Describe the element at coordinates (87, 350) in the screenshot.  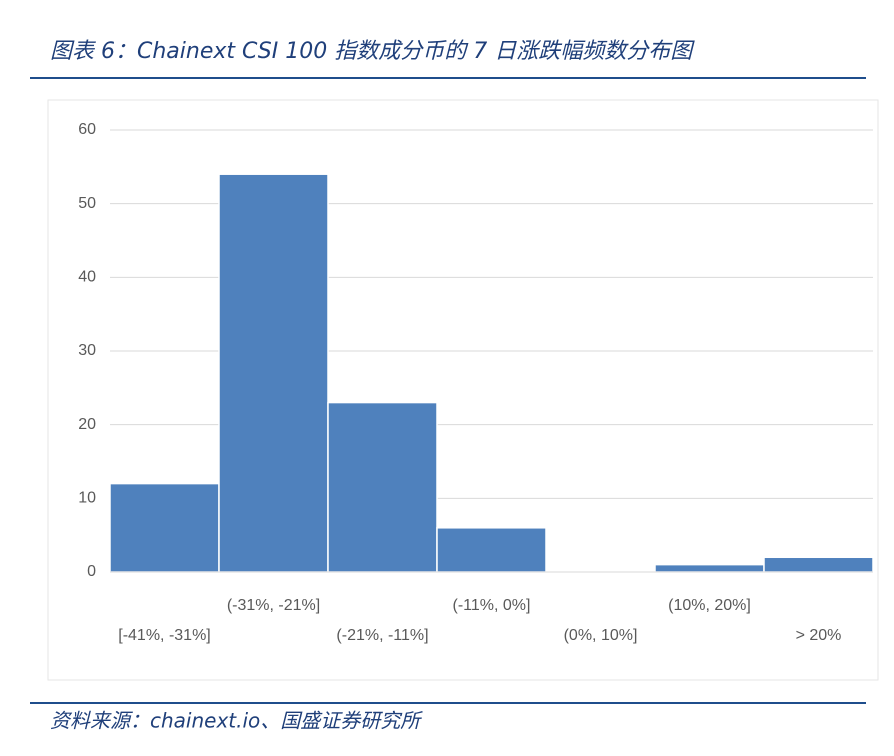
I see `y-tick-label: 30` at that location.